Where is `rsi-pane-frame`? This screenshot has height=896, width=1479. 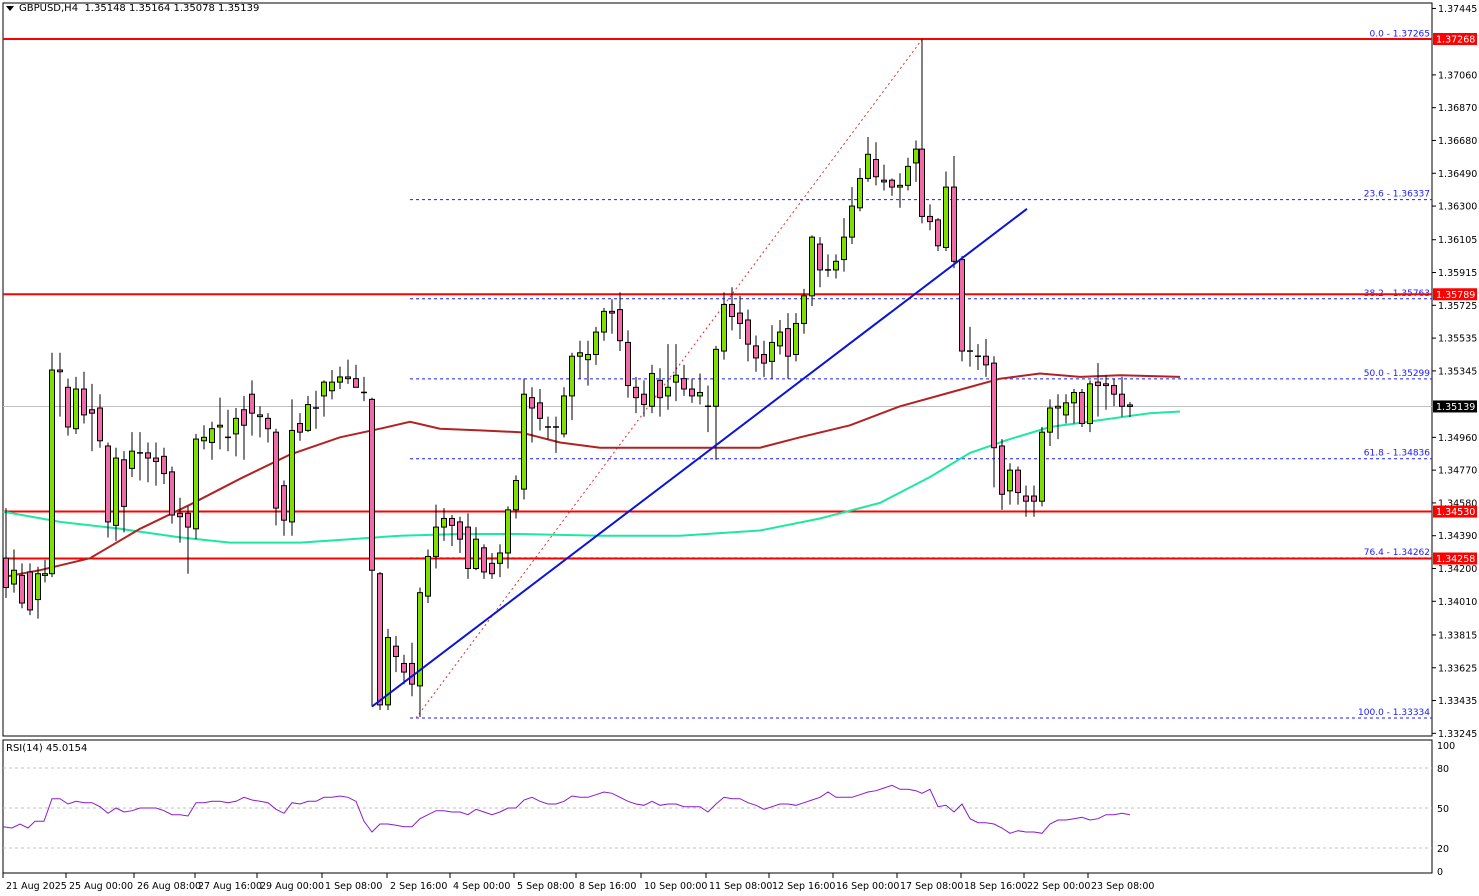
rsi-pane-frame is located at coordinates (717, 806).